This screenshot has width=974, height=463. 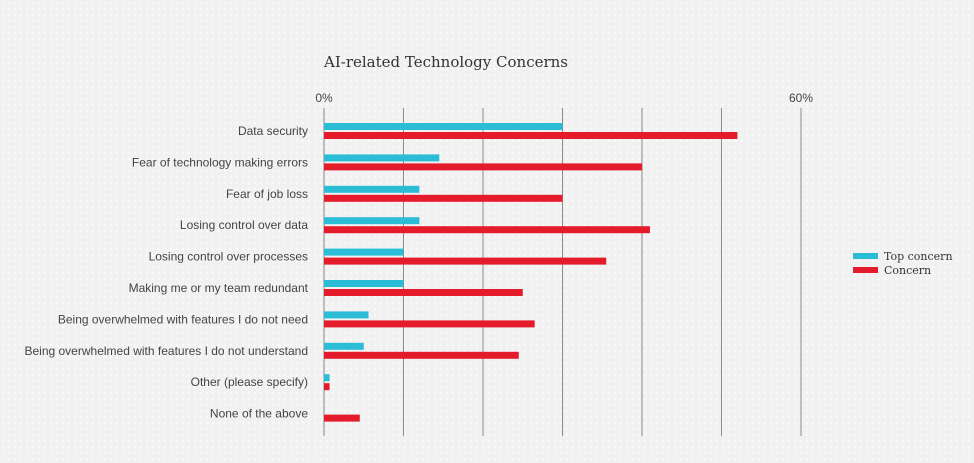 What do you see at coordinates (324, 98) in the screenshot?
I see `x-tick-label-0: 0%` at bounding box center [324, 98].